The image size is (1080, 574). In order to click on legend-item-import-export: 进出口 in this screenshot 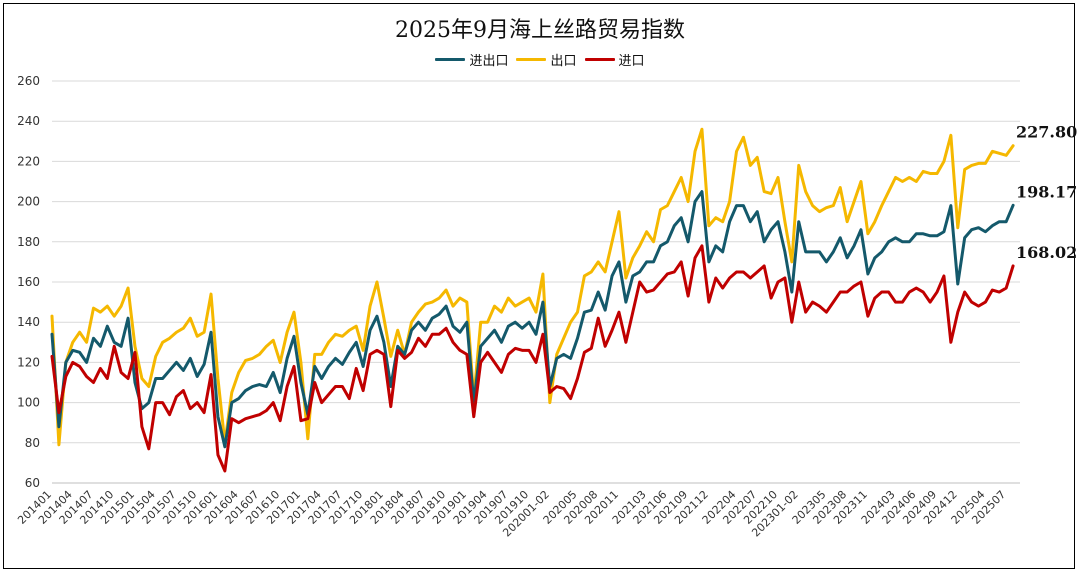, I will do `click(471, 59)`.